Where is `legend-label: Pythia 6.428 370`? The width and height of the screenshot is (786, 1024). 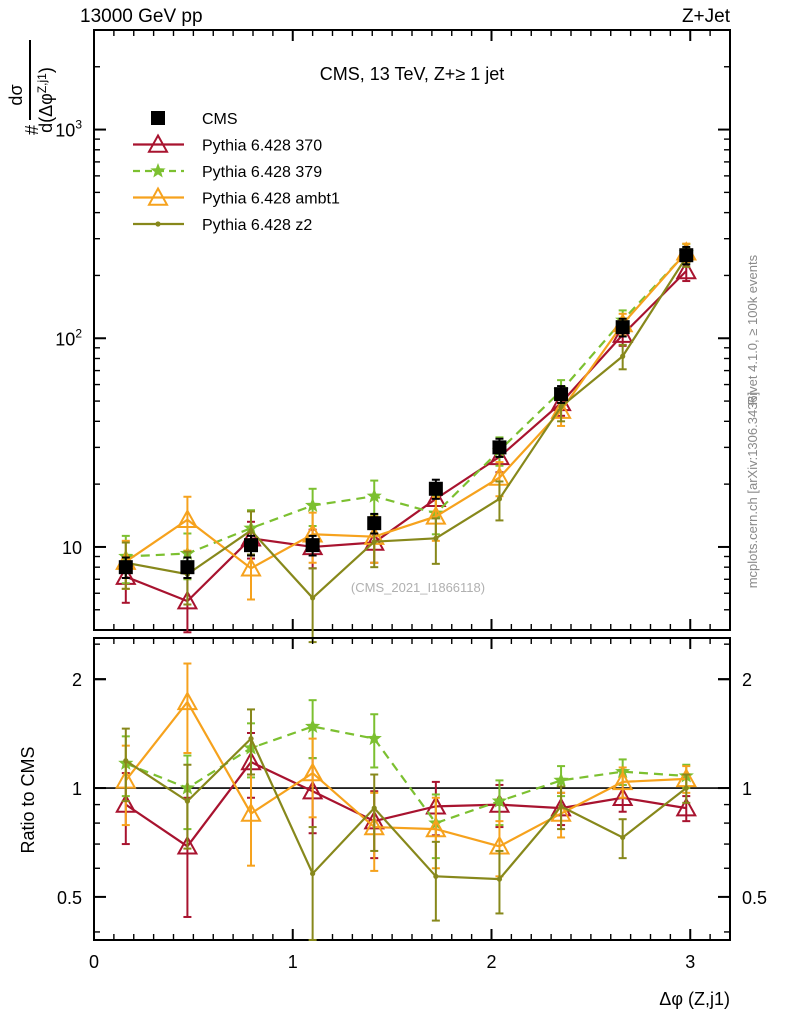 legend-label: Pythia 6.428 370 is located at coordinates (262, 146).